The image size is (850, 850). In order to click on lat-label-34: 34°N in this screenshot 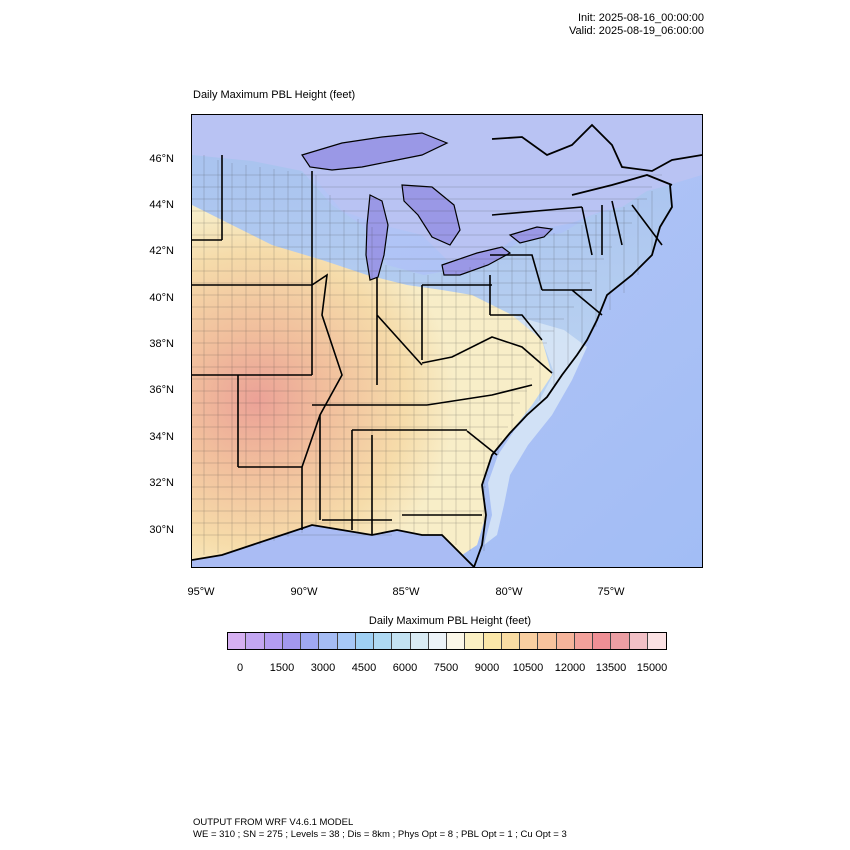, I will do `click(161, 437)`.